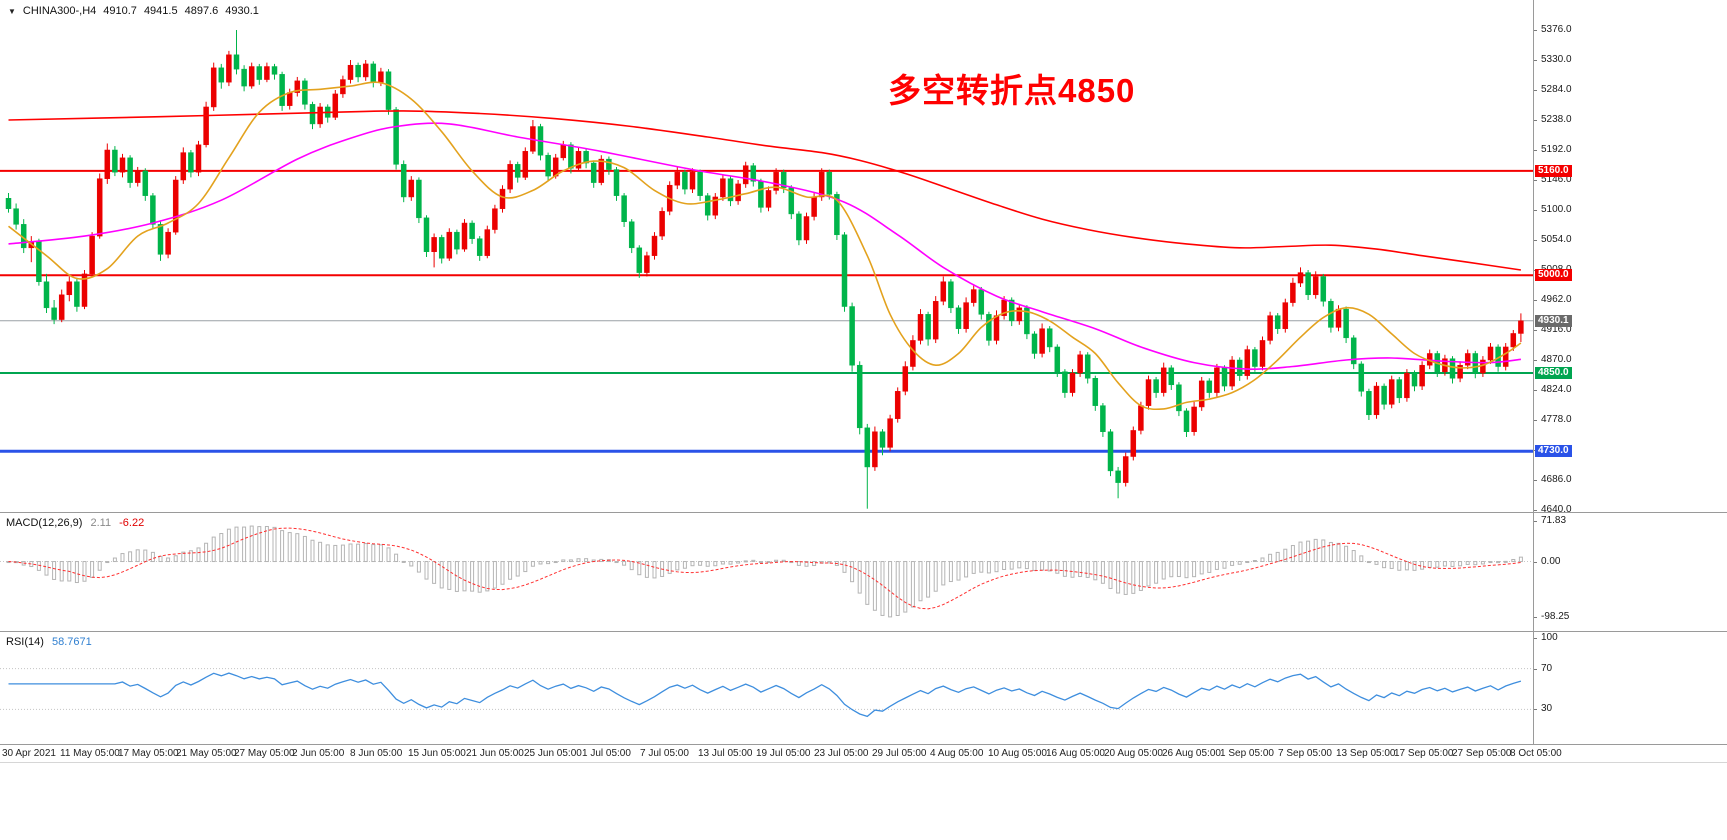 The height and width of the screenshot is (840, 1727). What do you see at coordinates (1191, 753) in the screenshot?
I see `time-tick-label: 26 Aug 05:00` at bounding box center [1191, 753].